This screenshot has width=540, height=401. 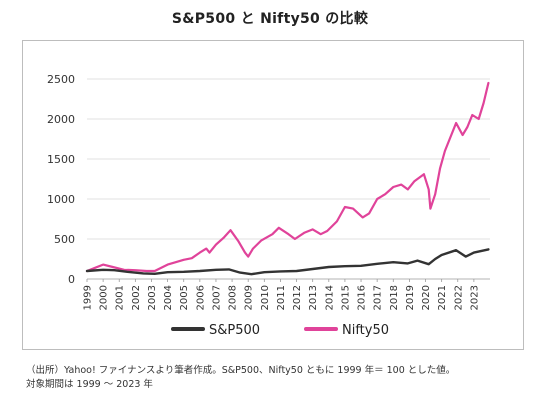 What do you see at coordinates (442, 297) in the screenshot?
I see `x-tick-label: 2021` at bounding box center [442, 297].